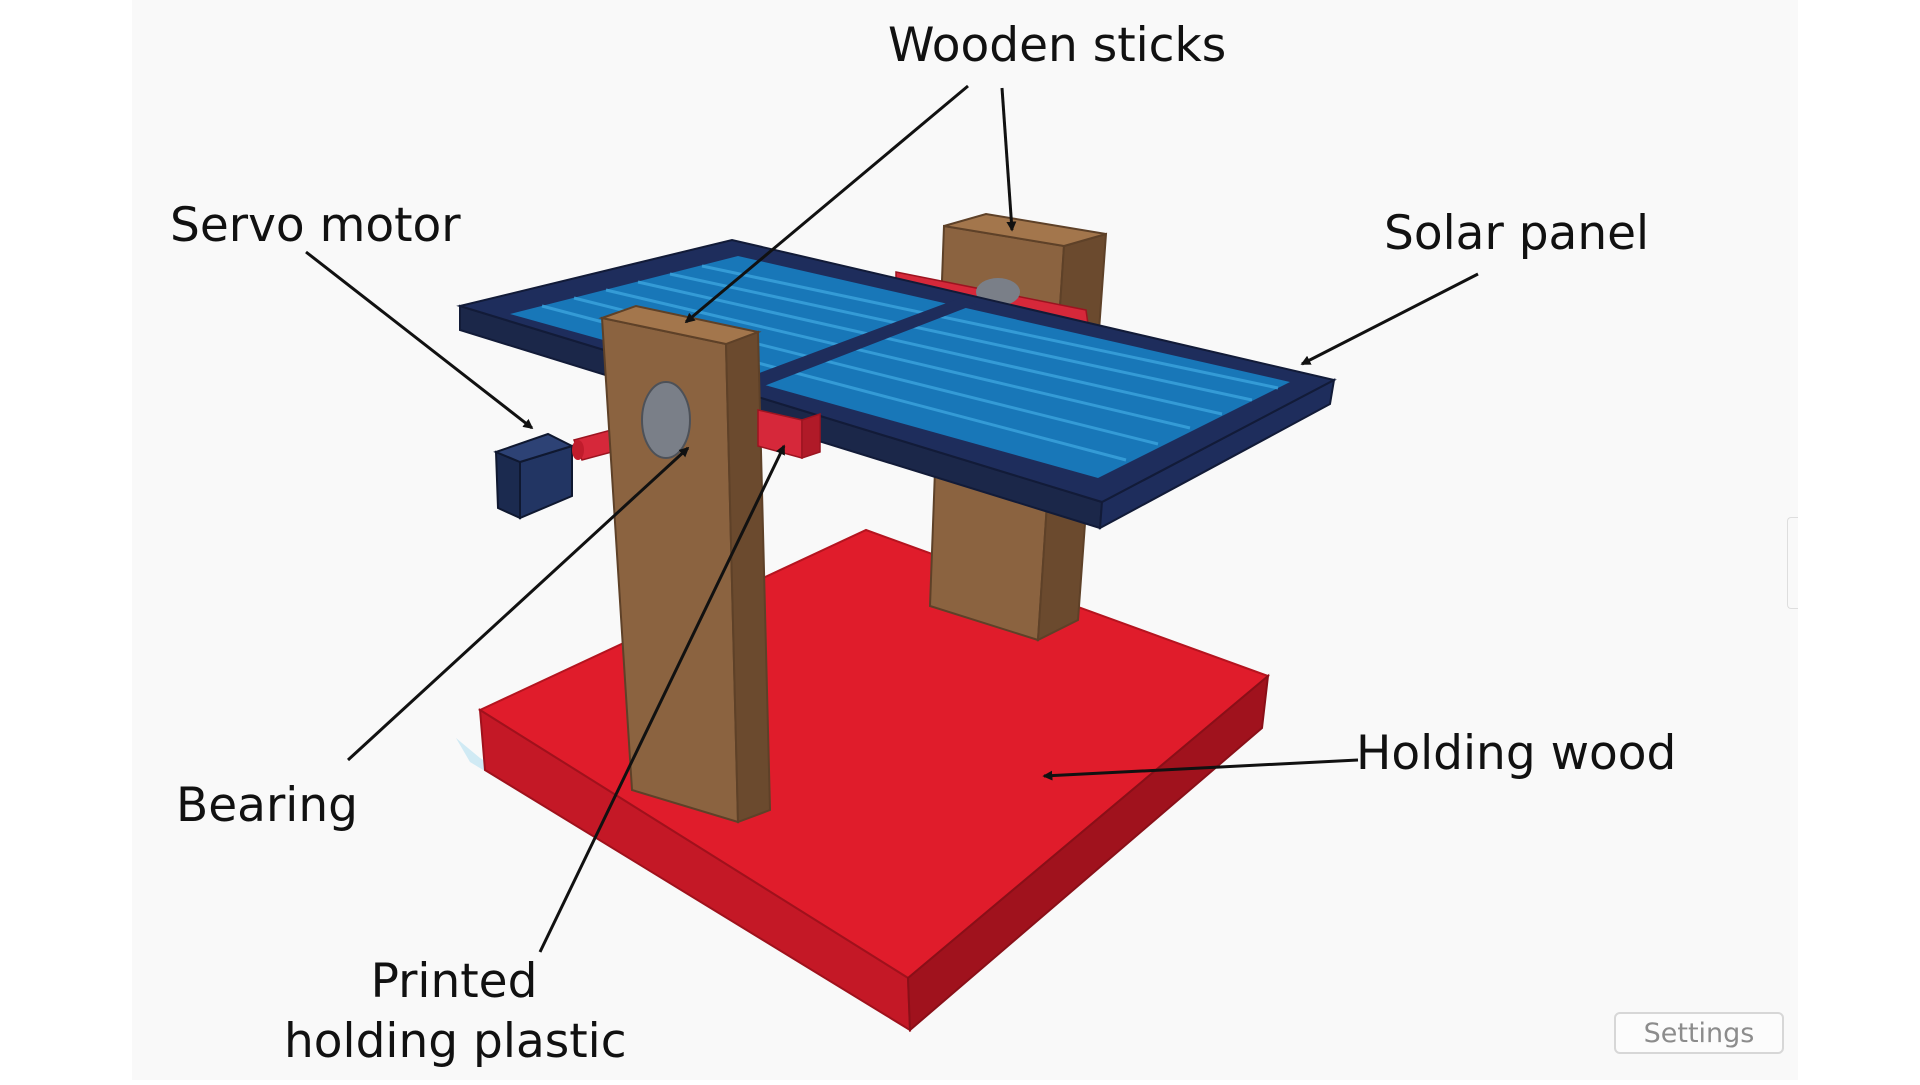  What do you see at coordinates (578, 450) in the screenshot?
I see `axle-end` at bounding box center [578, 450].